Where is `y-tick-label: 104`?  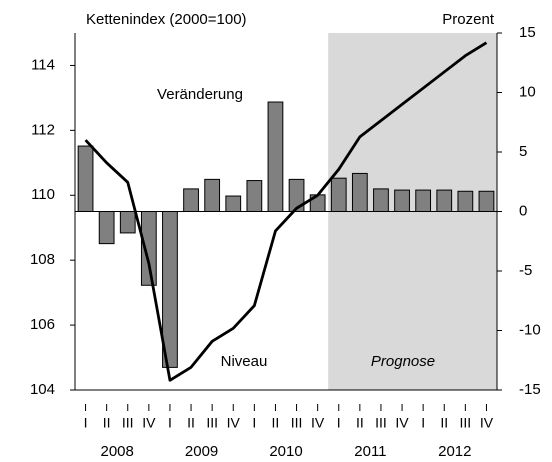 y-tick-label: 104 is located at coordinates (42, 389).